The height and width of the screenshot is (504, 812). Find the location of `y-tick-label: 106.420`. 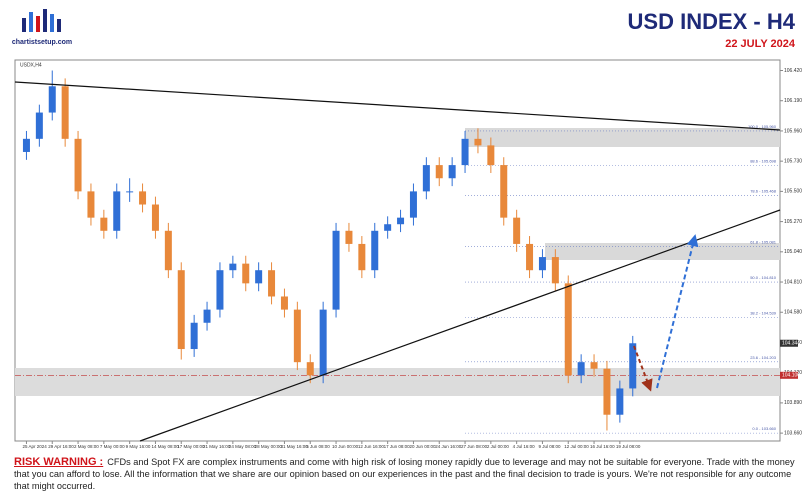

y-tick-label: 106.420 is located at coordinates (793, 71).